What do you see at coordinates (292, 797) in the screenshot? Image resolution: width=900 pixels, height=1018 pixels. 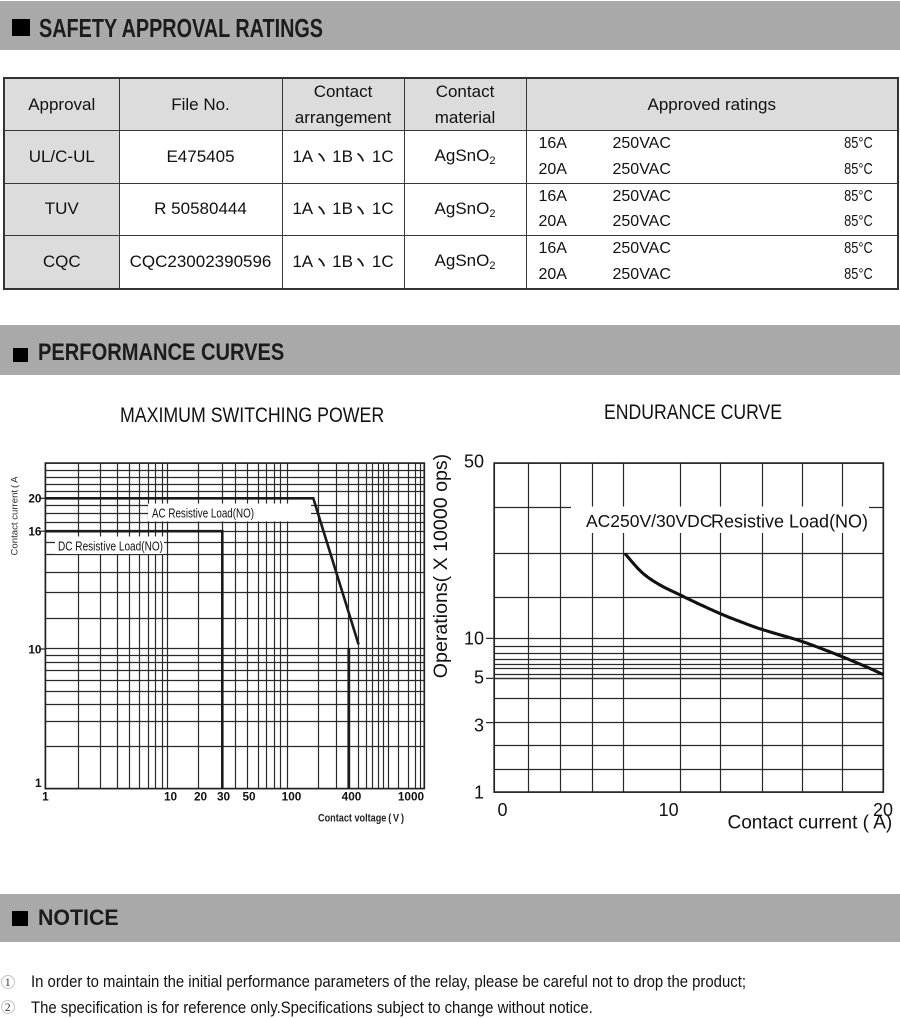 I see `svg-text: 100` at bounding box center [292, 797].